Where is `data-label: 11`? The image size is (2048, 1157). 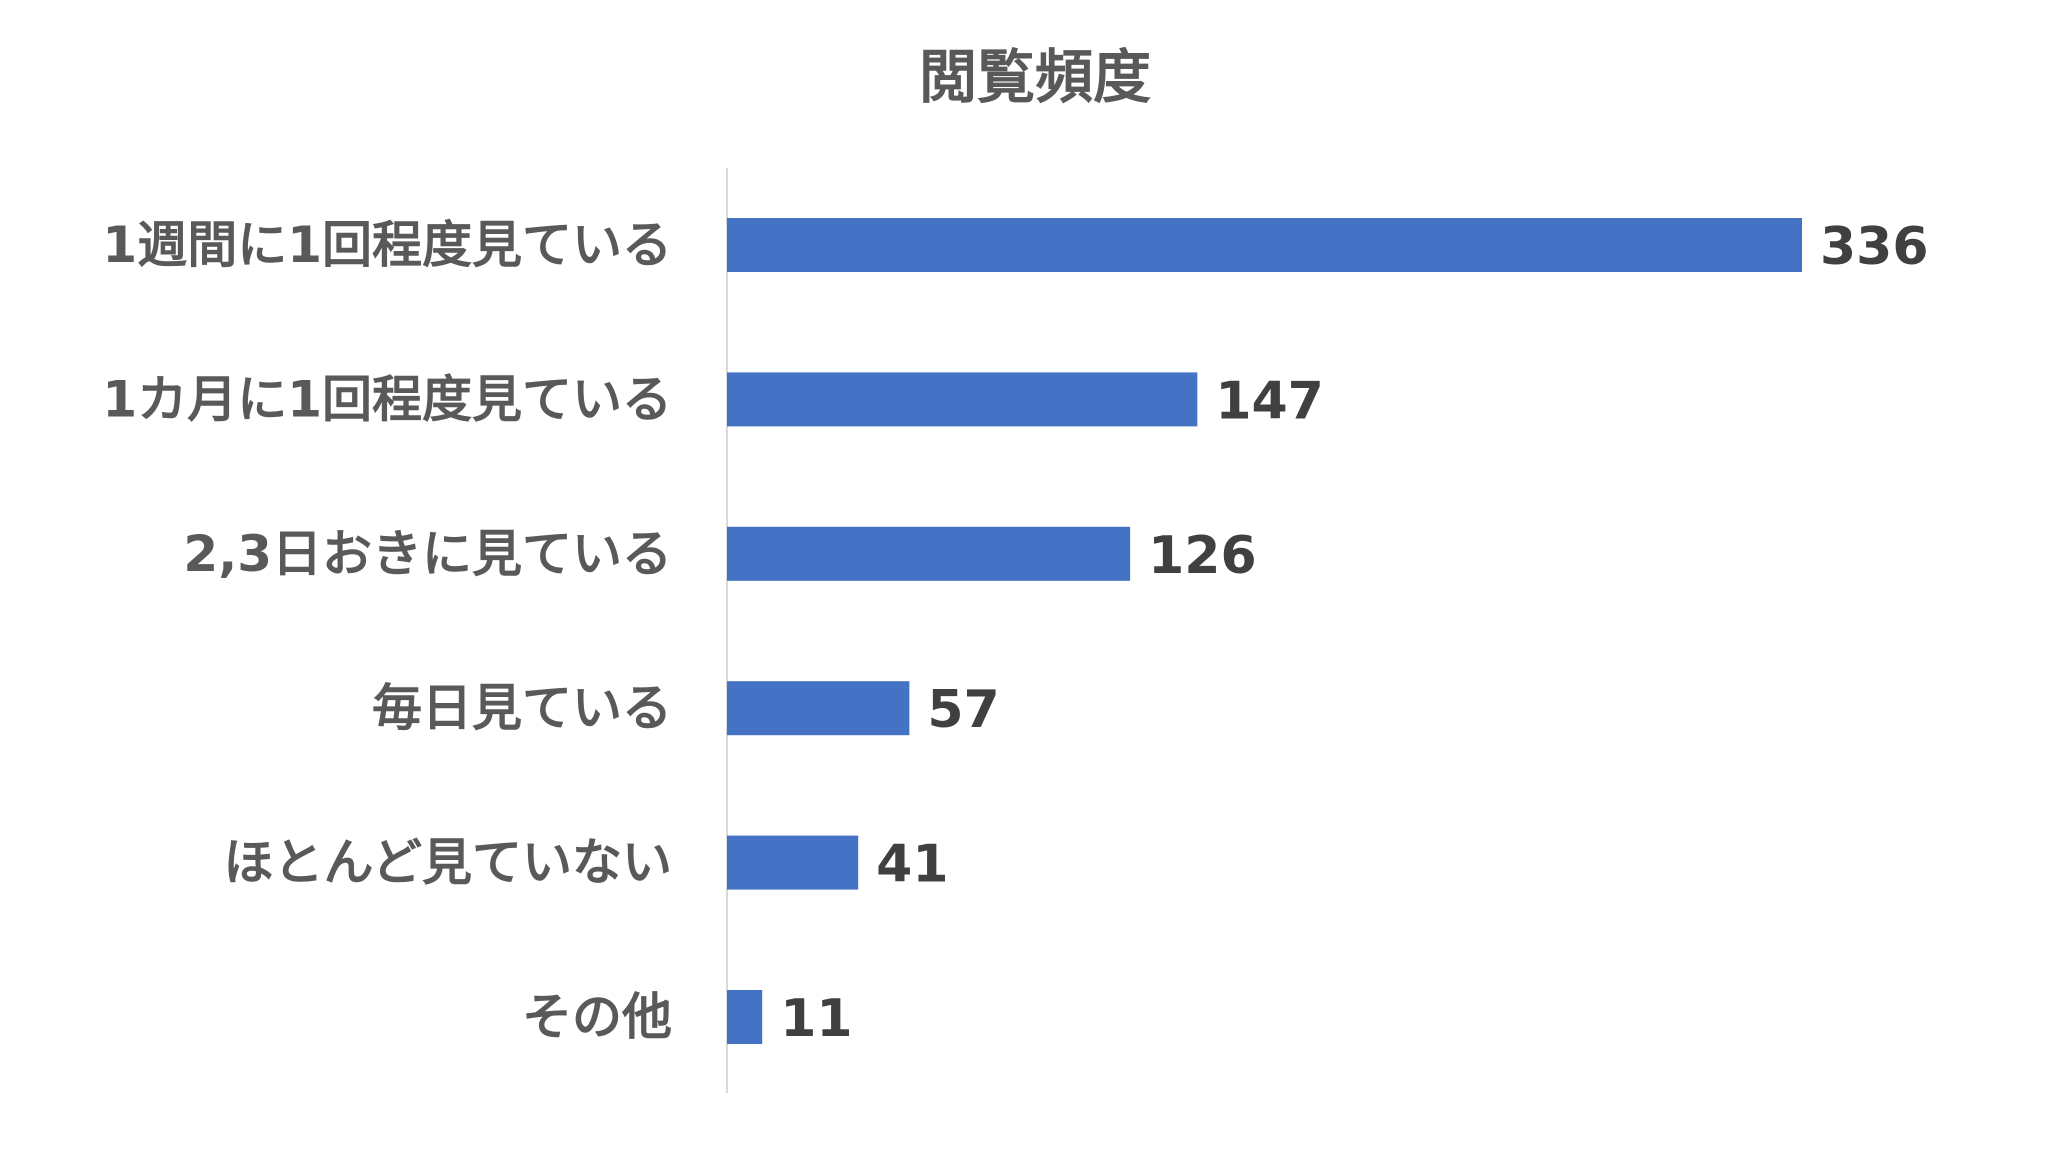
data-label: 11 is located at coordinates (816, 1019).